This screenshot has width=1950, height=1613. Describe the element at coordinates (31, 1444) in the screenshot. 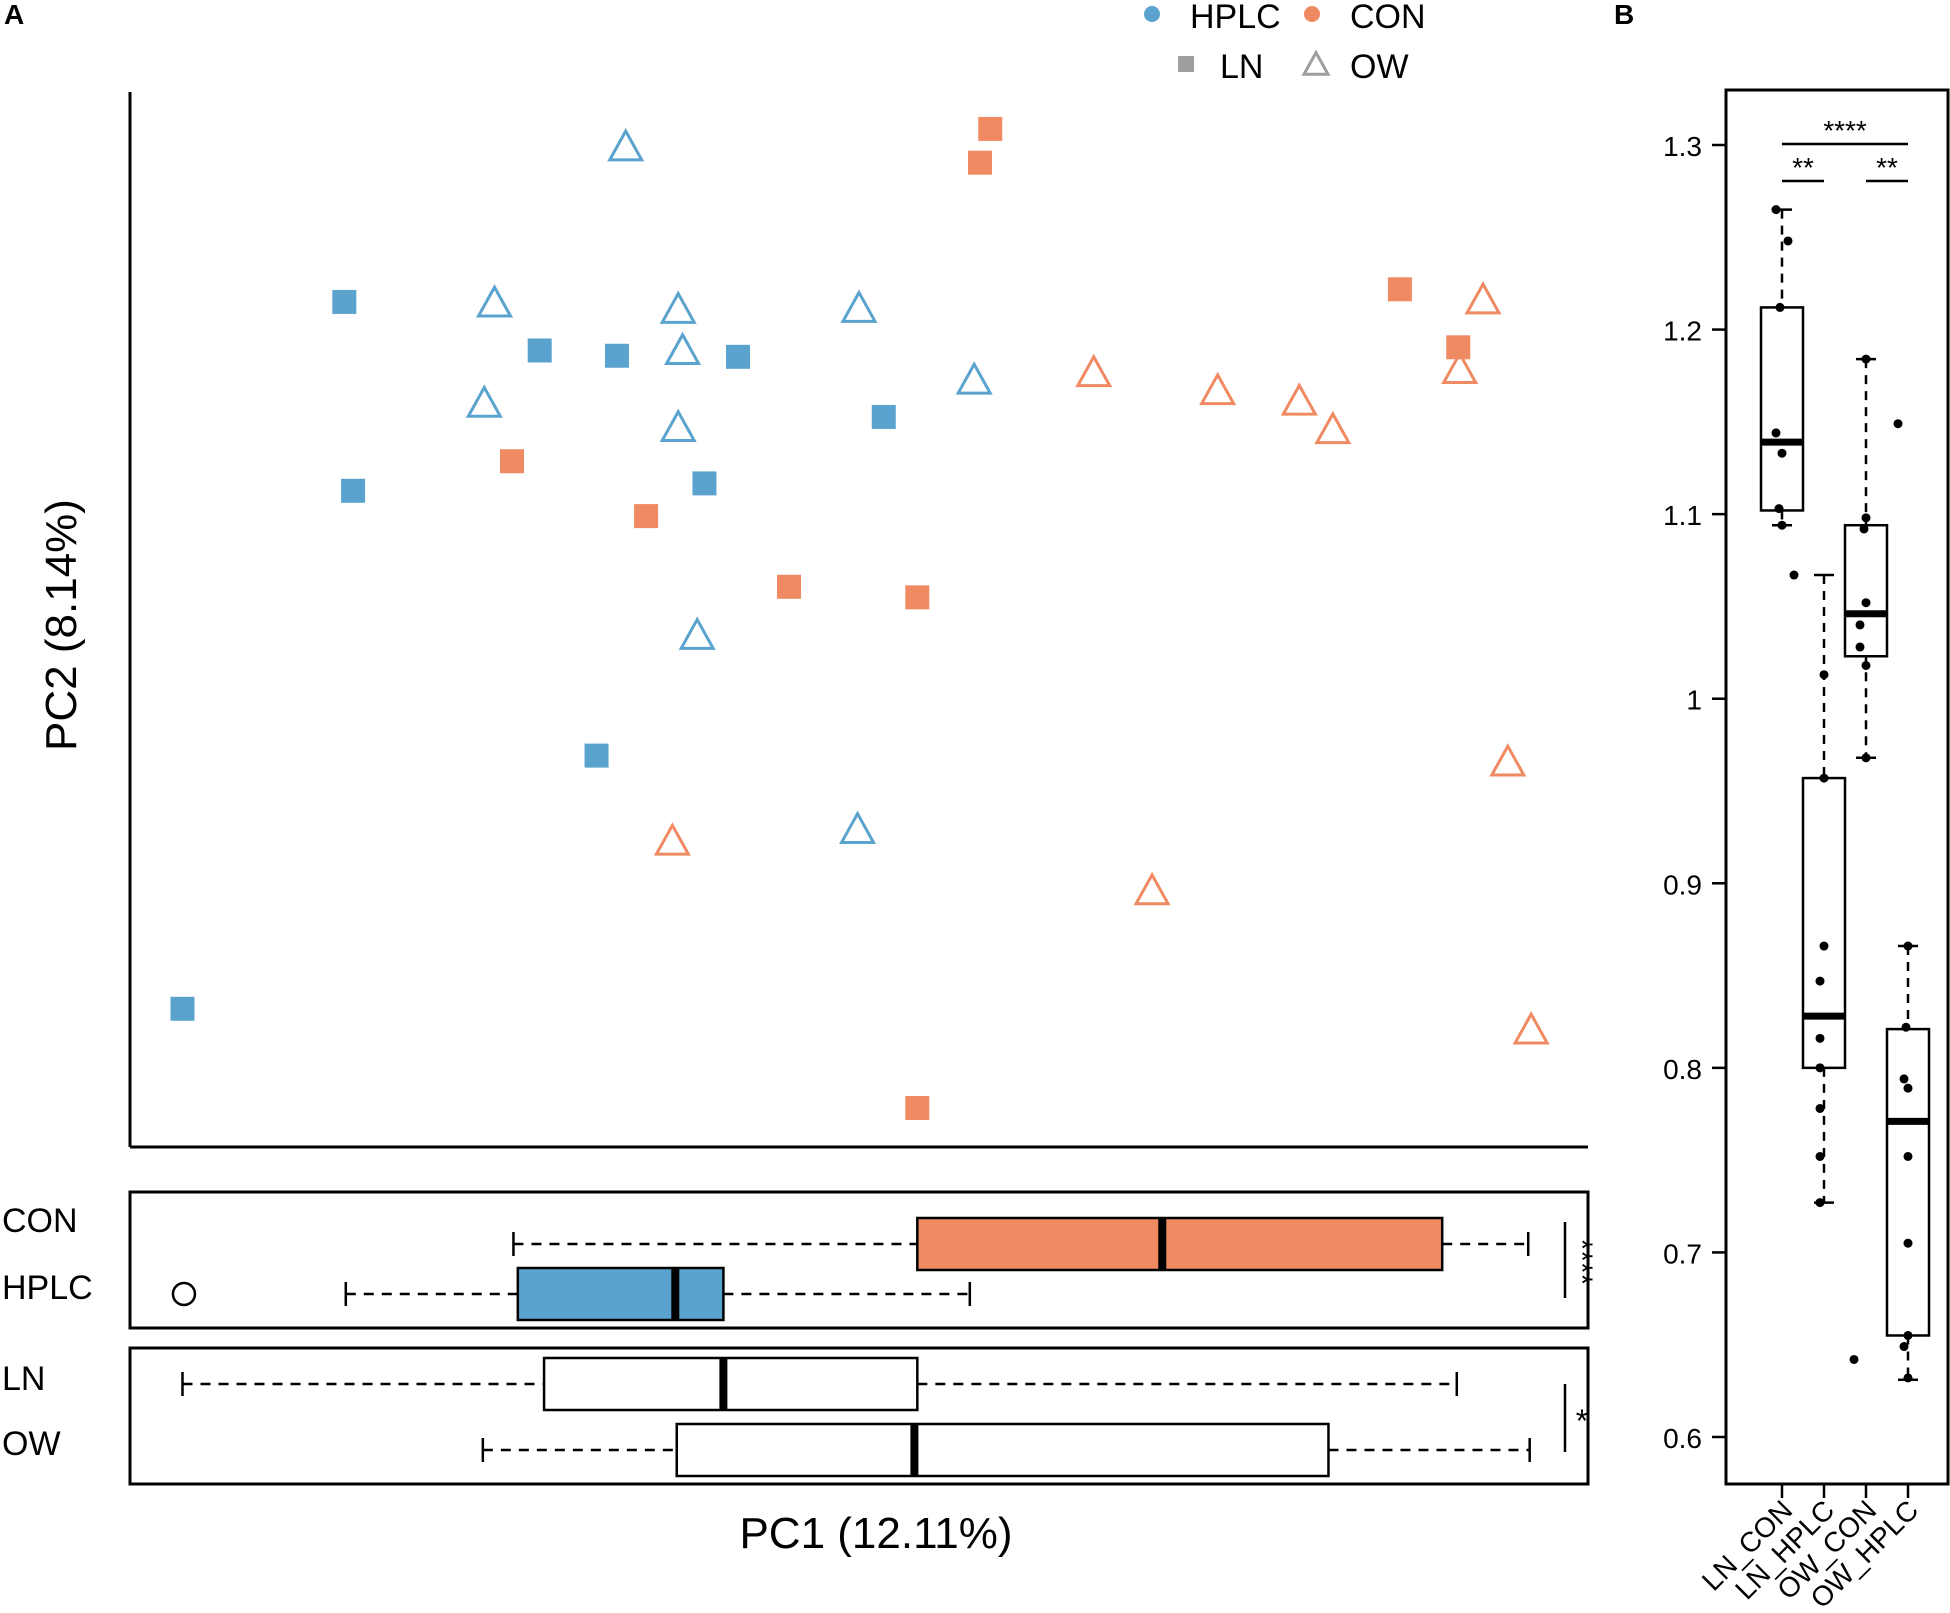

I see `box-label-ow: OW` at that location.